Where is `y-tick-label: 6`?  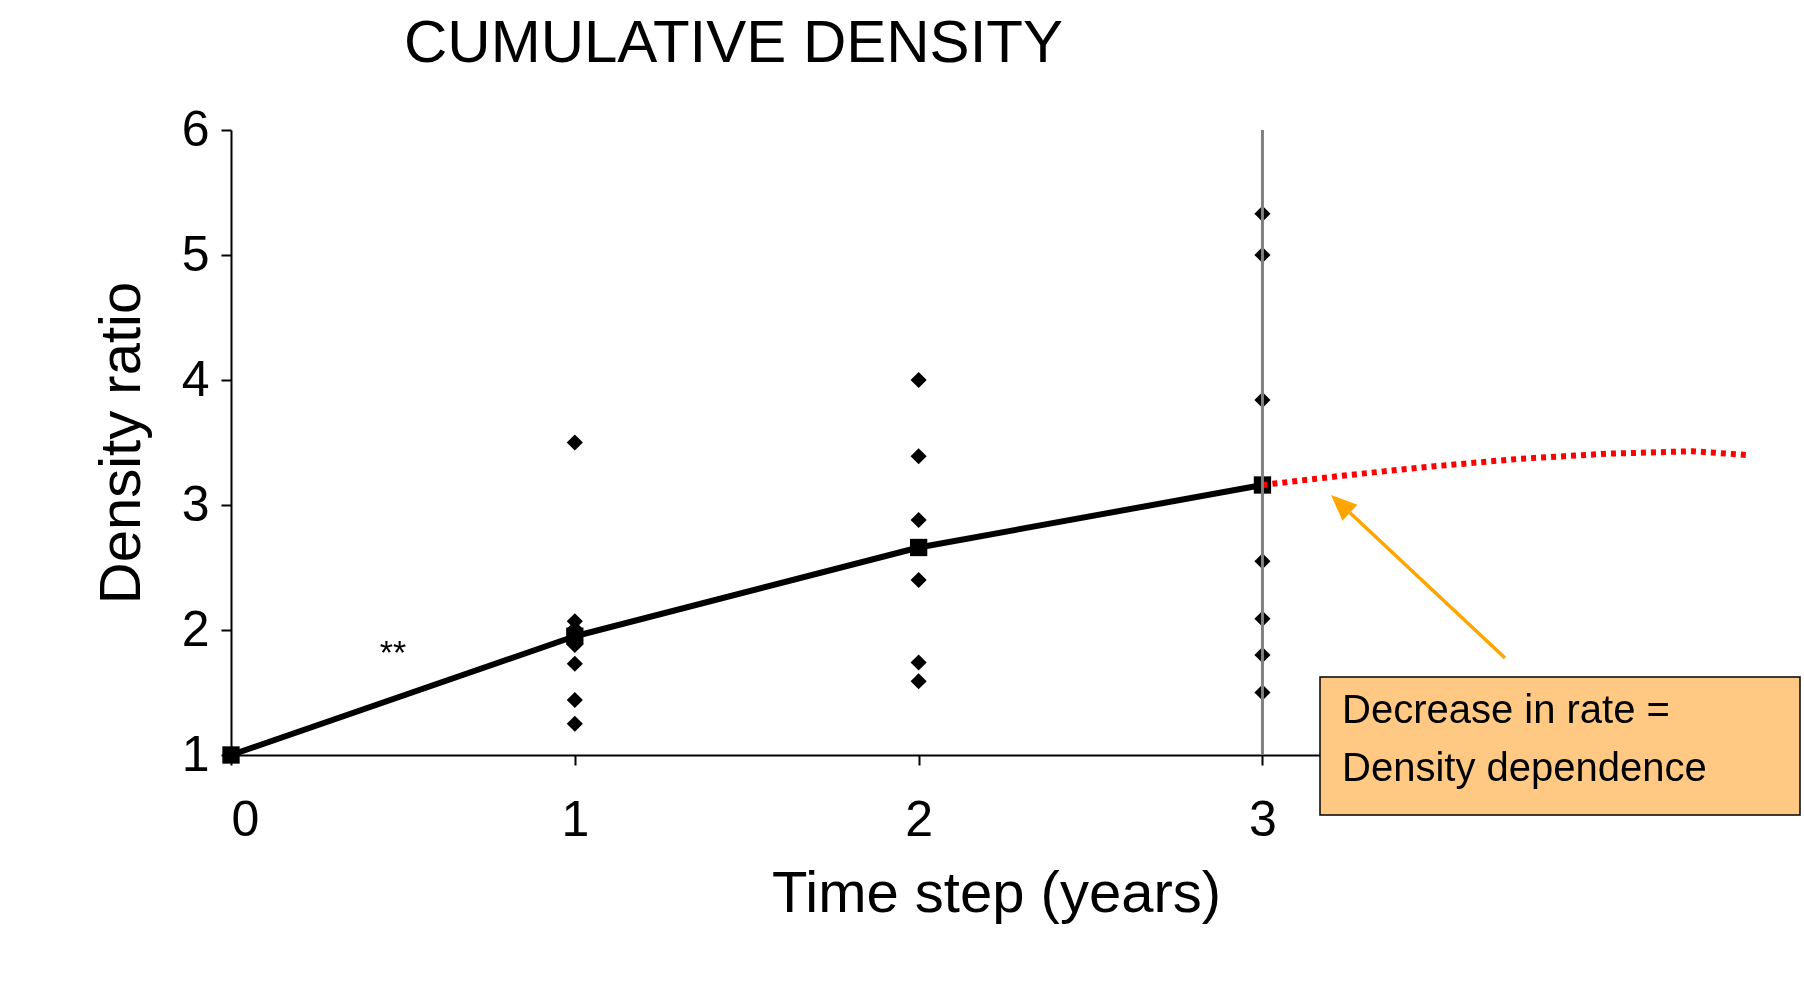
y-tick-label: 6 is located at coordinates (195, 128).